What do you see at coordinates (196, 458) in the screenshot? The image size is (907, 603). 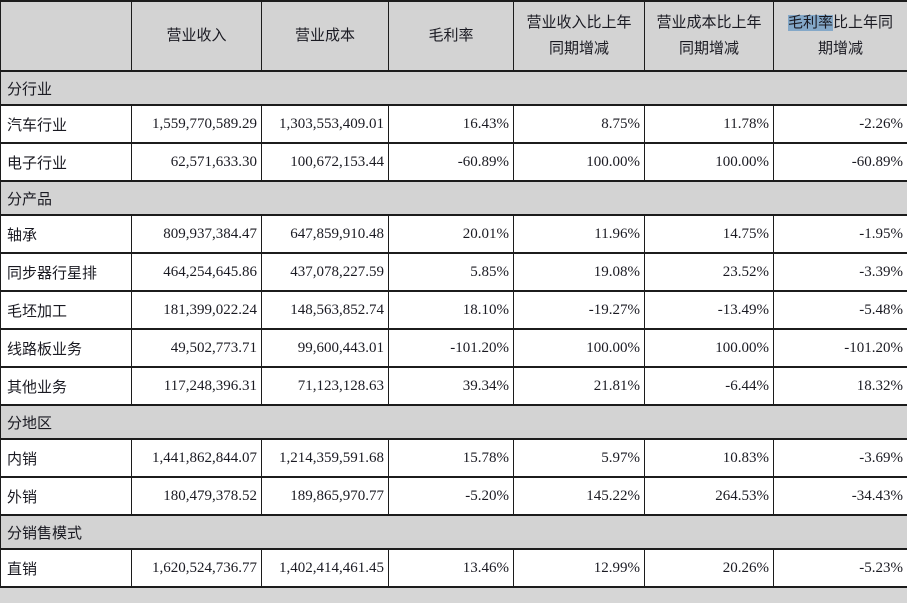 I see `cell-revenue: 1,441,862,844.07` at bounding box center [196, 458].